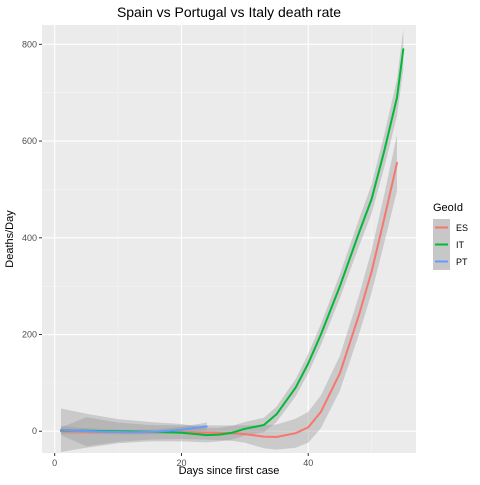  Describe the element at coordinates (462, 262) in the screenshot. I see `legend-label-pt: PT` at that location.